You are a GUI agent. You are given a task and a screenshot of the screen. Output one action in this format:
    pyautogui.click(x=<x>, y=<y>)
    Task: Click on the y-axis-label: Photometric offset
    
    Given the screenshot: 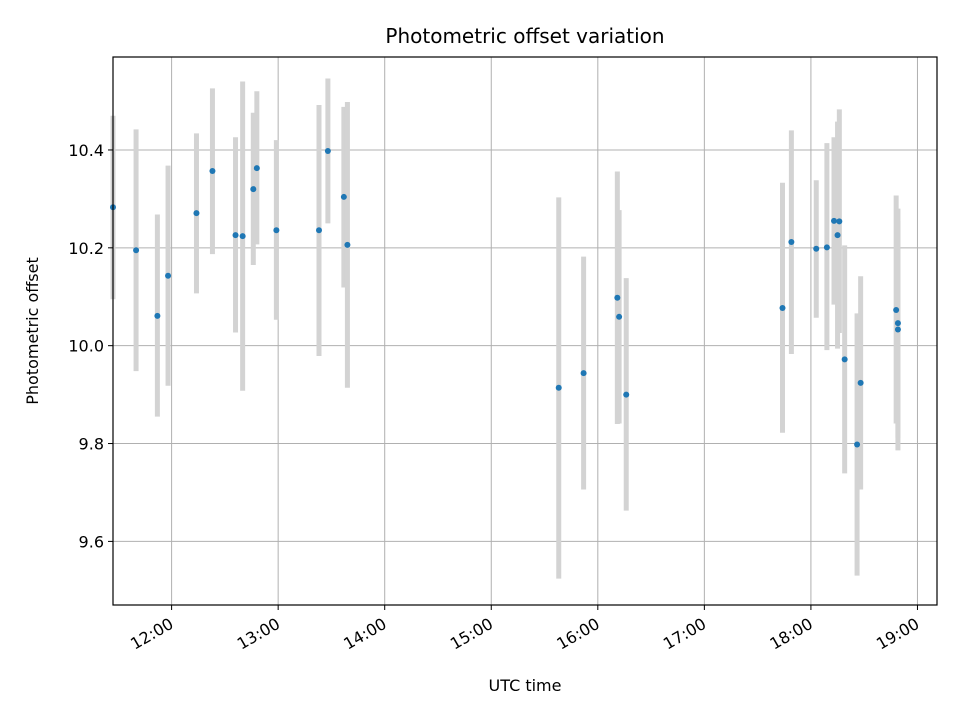 What is the action you would take?
    pyautogui.click(x=32, y=331)
    